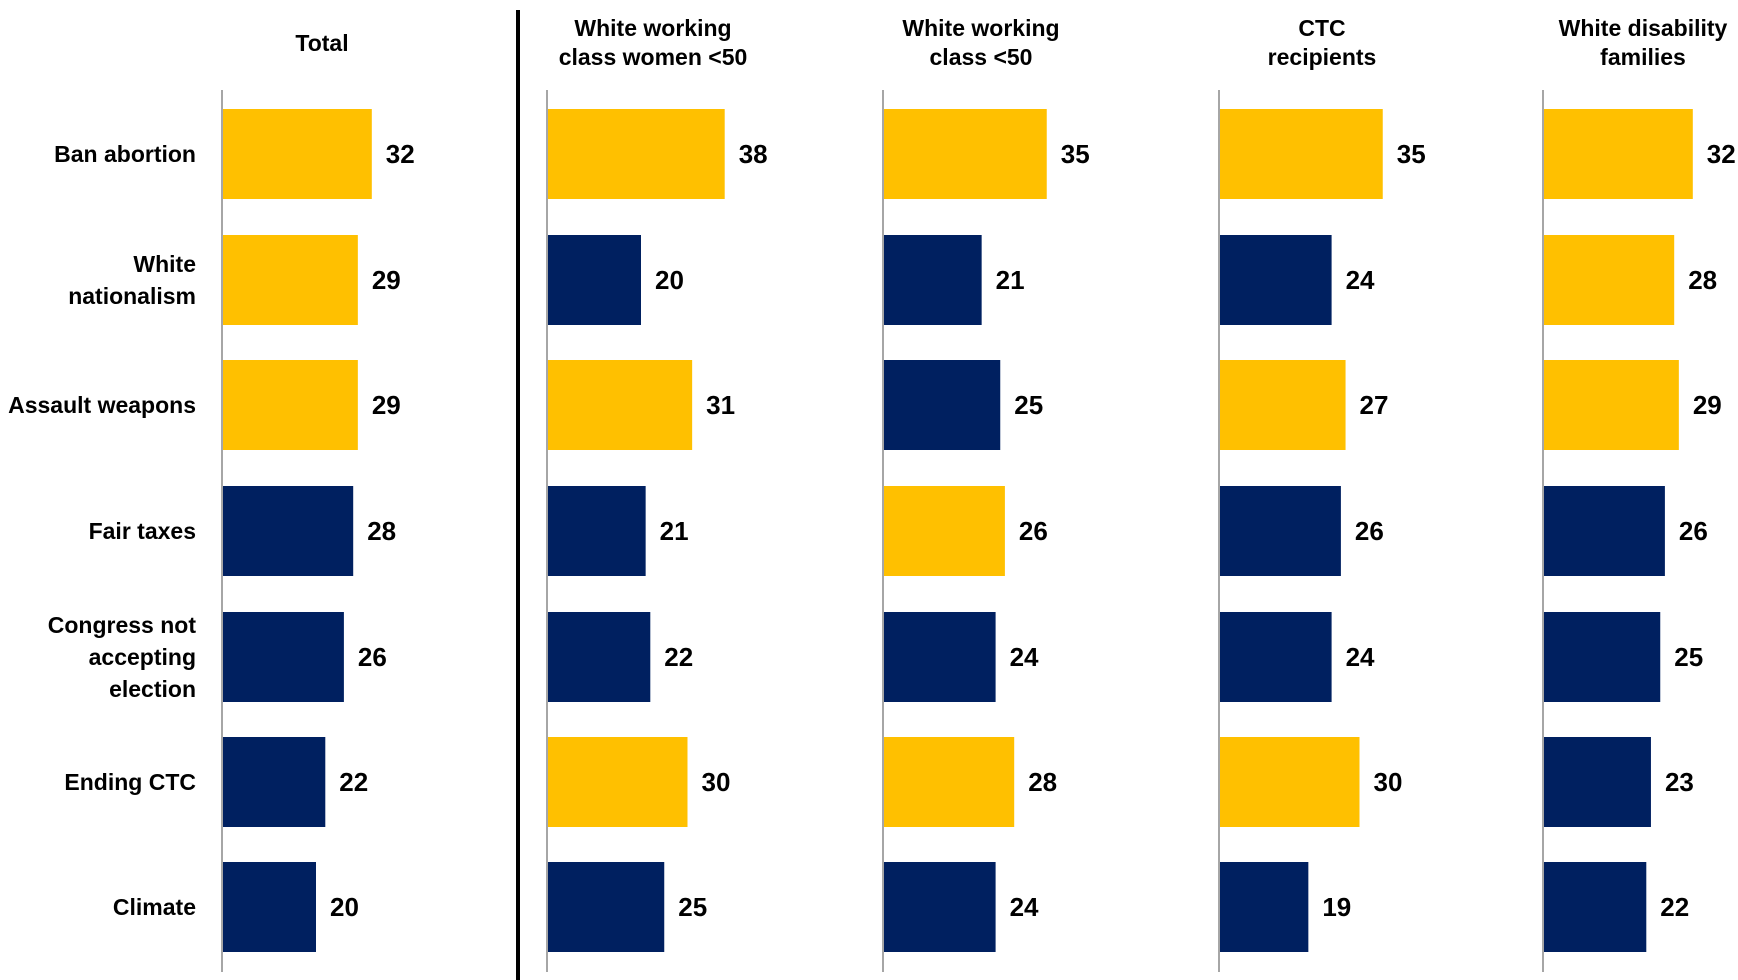 Image resolution: width=1738 pixels, height=980 pixels. What do you see at coordinates (1374, 405) in the screenshot?
I see `data-label-ctc-recipients-assault-weapons: 27` at bounding box center [1374, 405].